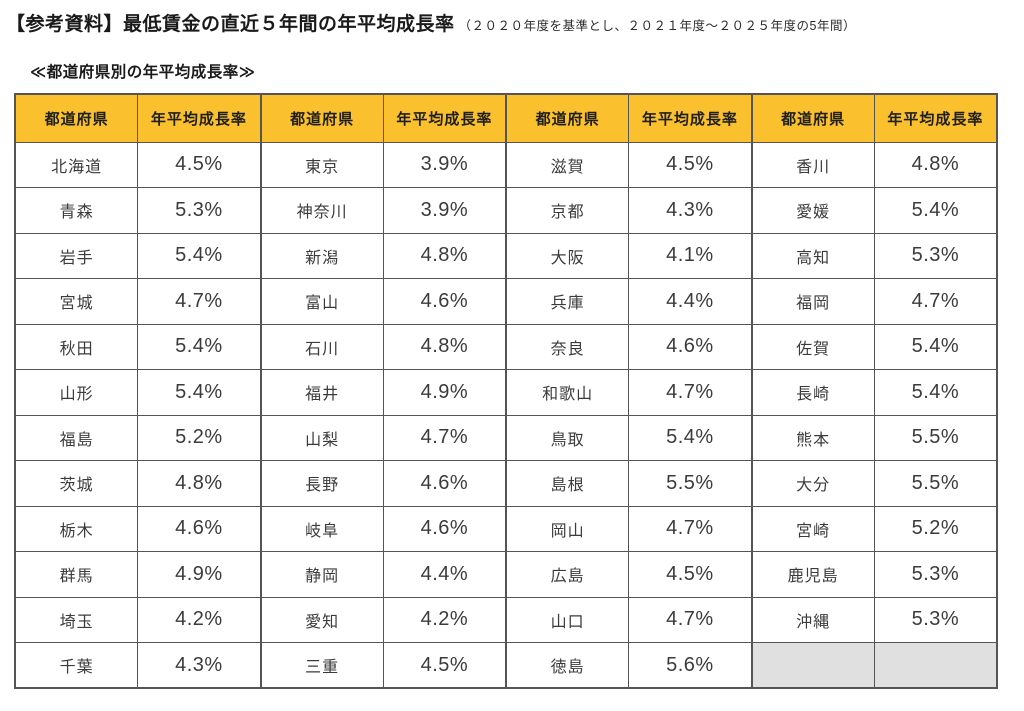  Describe the element at coordinates (812, 437) in the screenshot. I see `prefecture-cell: 熊本` at that location.